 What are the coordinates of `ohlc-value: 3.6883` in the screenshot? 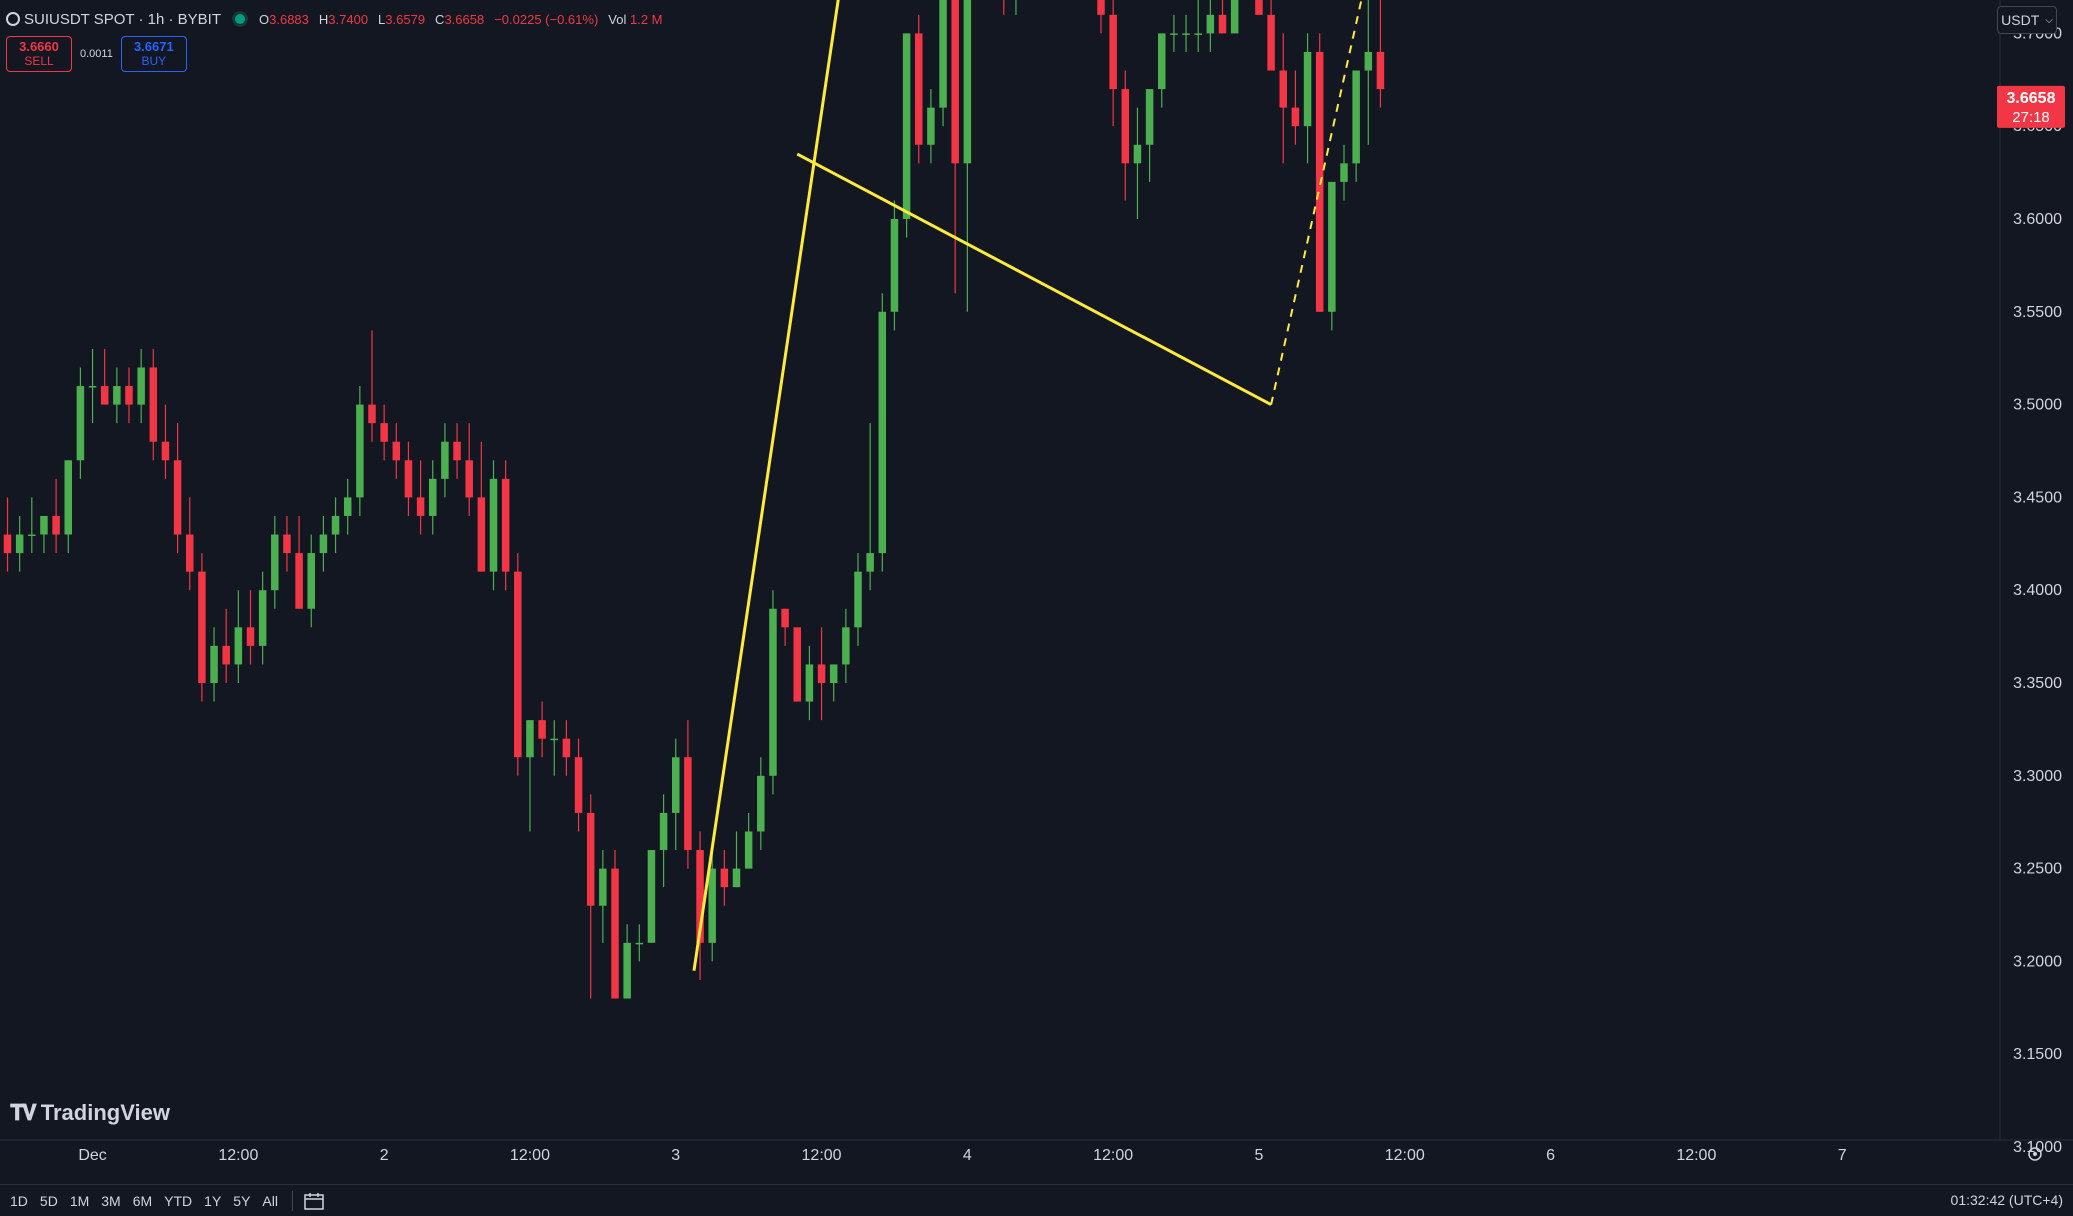 It's located at (289, 19).